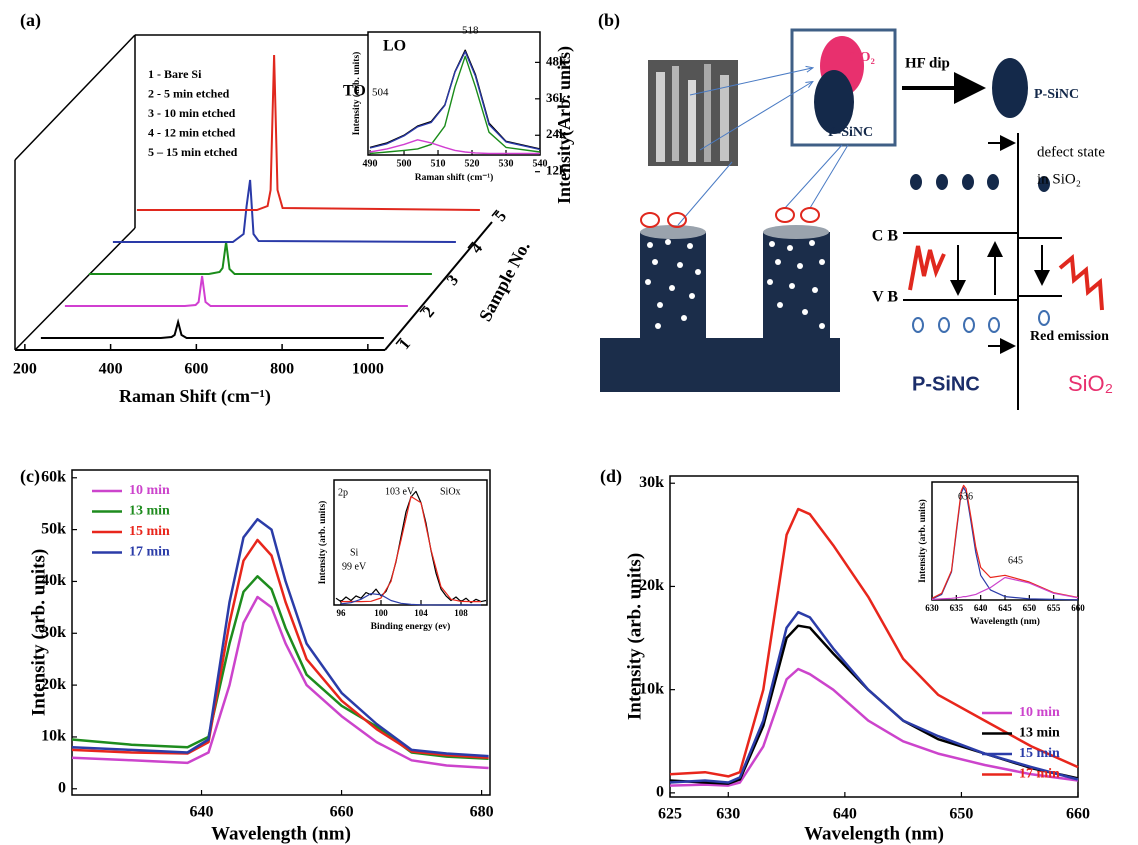  Describe the element at coordinates (400, 491) in the screenshot. I see `annotation: 103 eV` at that location.